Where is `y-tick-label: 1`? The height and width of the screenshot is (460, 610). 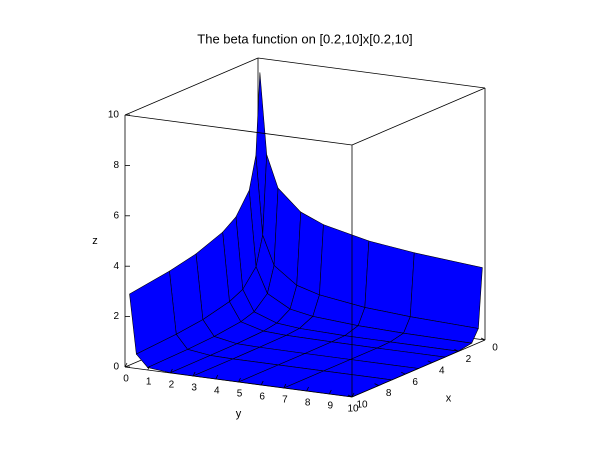
y-tick-label: 1 is located at coordinates (149, 382).